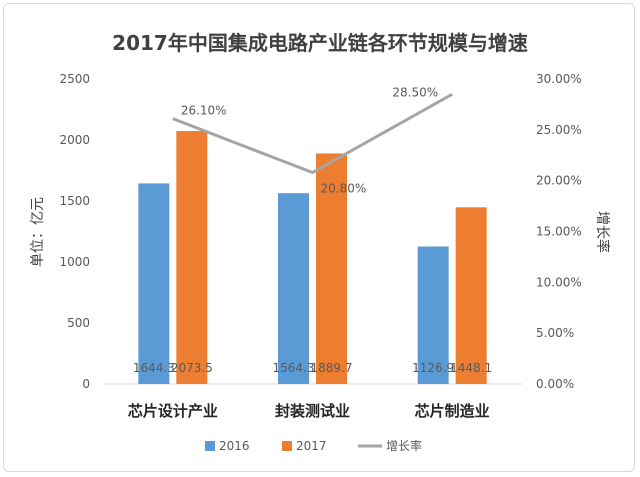 This screenshot has height=477, width=640. Describe the element at coordinates (38, 232) in the screenshot. I see `y-axis-label: 单位：亿元` at that location.